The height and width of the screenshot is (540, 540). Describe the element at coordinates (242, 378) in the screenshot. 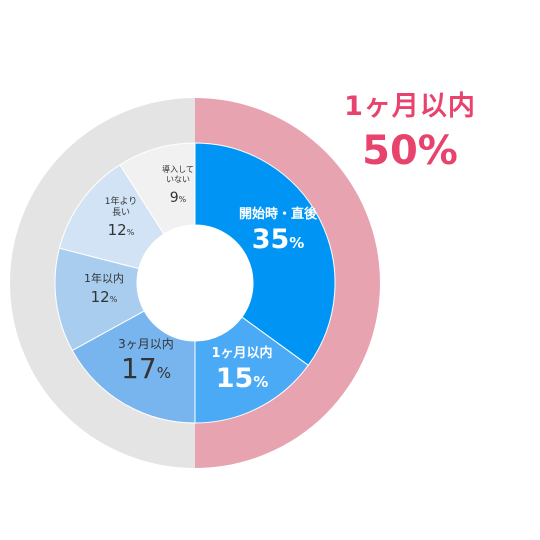

I see `slice-value: 15%` at that location.